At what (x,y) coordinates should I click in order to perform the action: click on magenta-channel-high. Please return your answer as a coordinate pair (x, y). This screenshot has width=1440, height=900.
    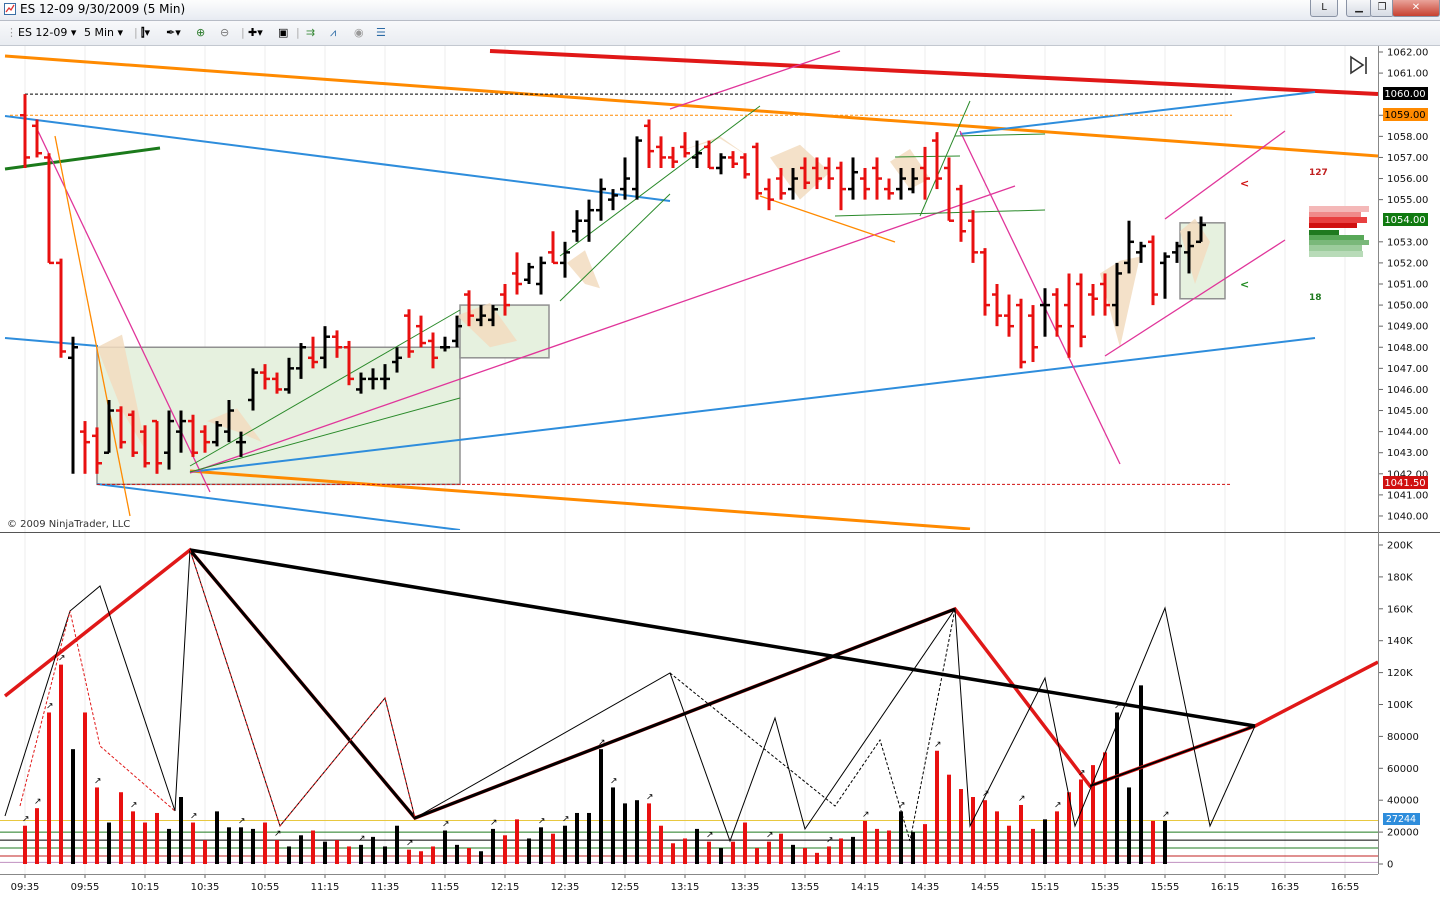
    Looking at the image, I should click on (1225, 175).